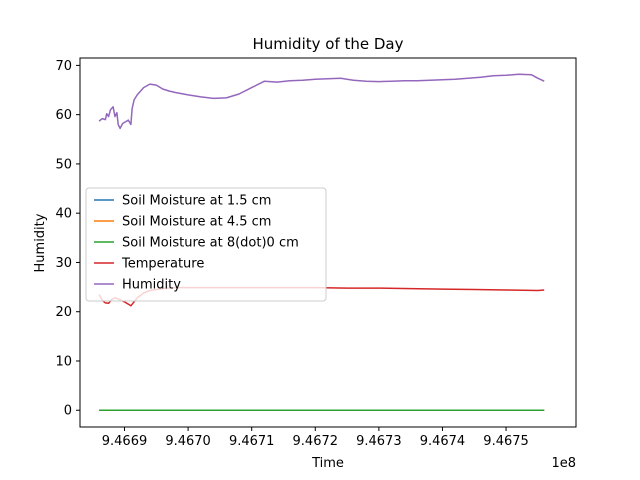 The width and height of the screenshot is (640, 480). I want to click on legend-label-soil-moisture-at-1-5-cm: Soil Moisture at 1.5 cm, so click(196, 201).